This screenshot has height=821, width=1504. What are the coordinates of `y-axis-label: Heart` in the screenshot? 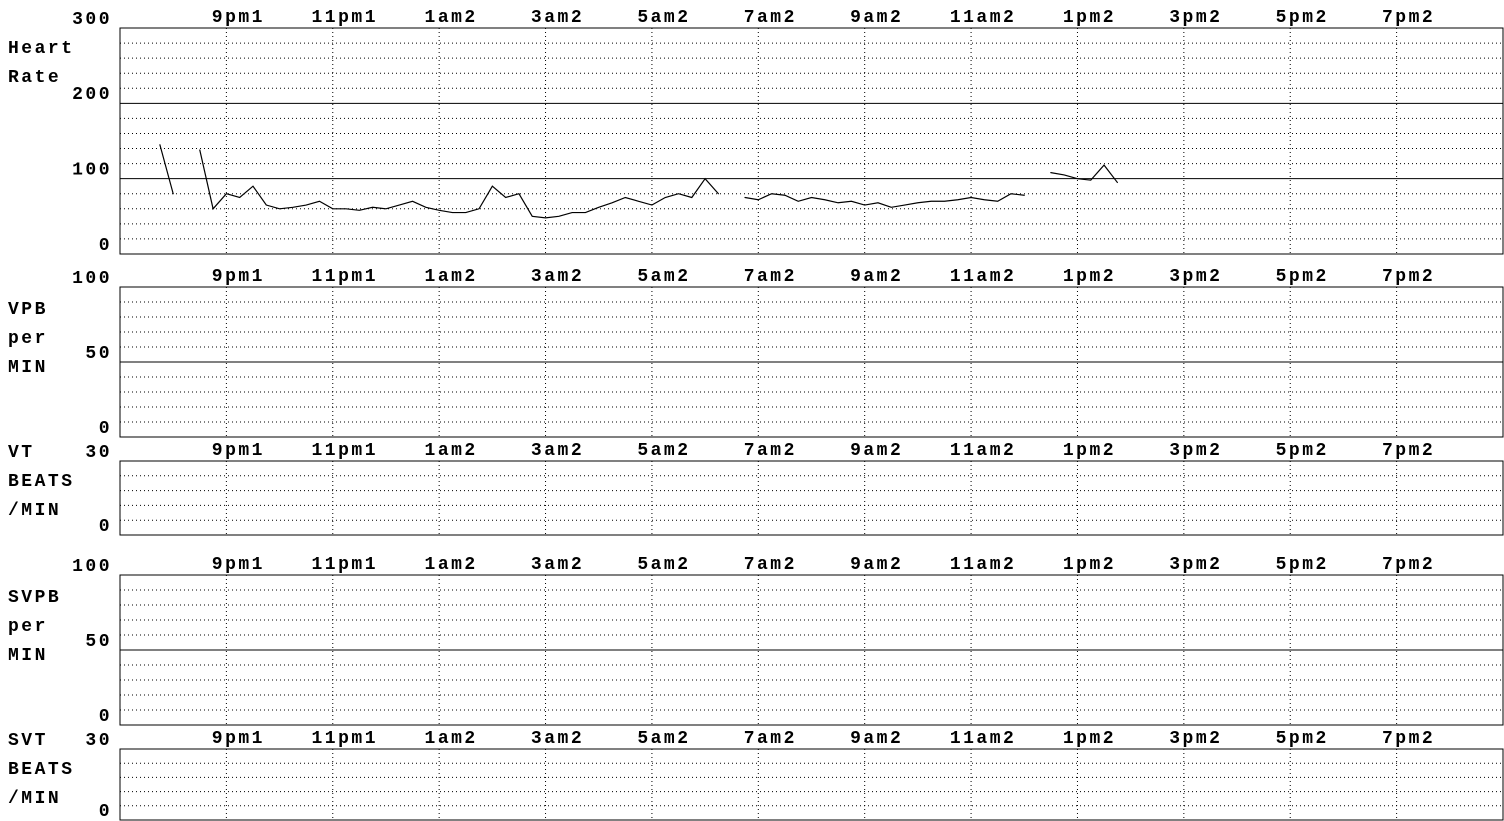 It's located at (41, 49).